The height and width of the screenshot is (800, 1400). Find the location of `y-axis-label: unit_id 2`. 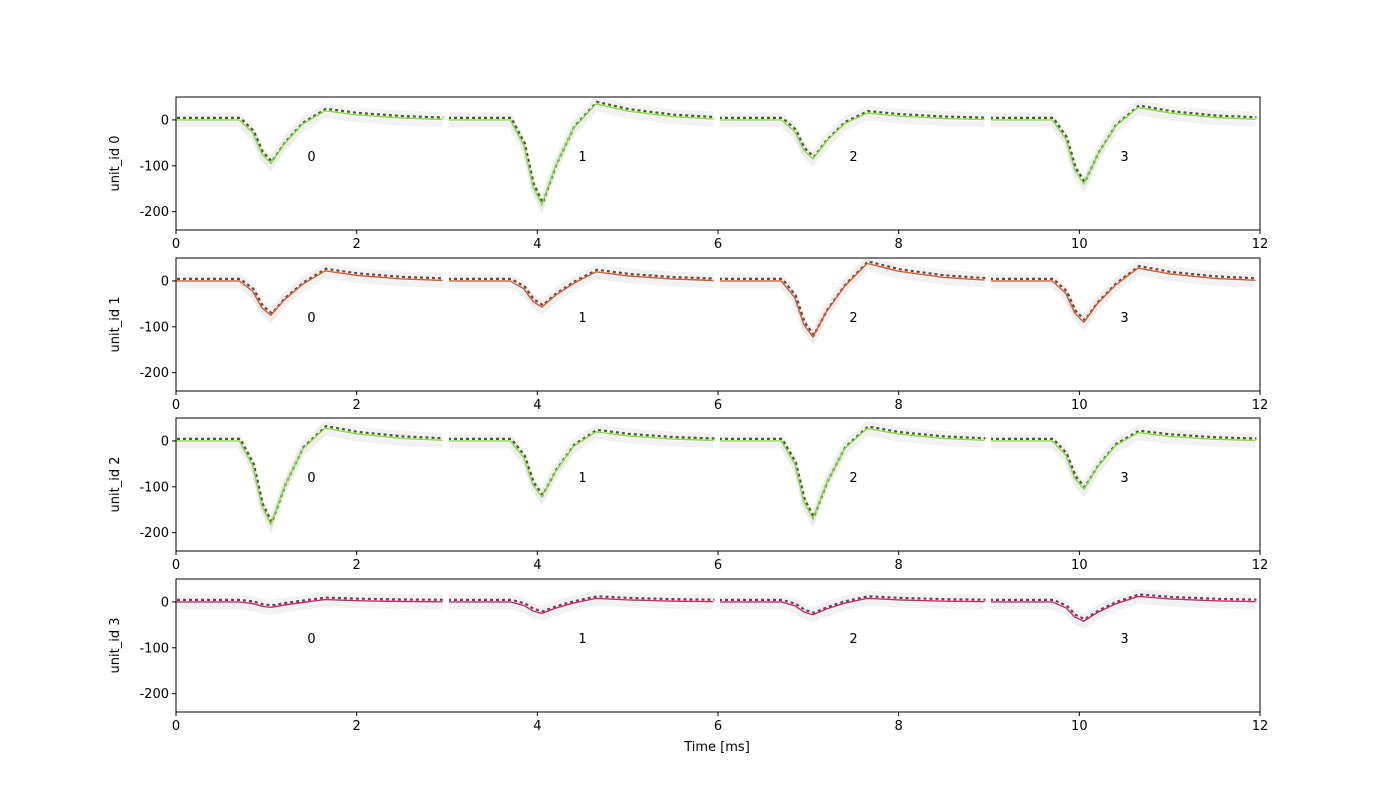

y-axis-label: unit_id 2 is located at coordinates (115, 485).